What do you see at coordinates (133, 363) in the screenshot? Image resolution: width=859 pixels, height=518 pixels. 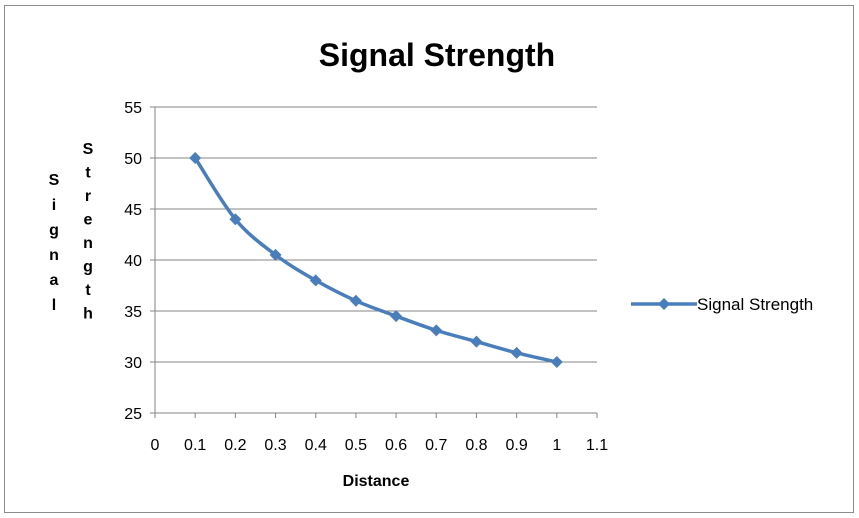 I see `y-tick-label: 30` at bounding box center [133, 363].